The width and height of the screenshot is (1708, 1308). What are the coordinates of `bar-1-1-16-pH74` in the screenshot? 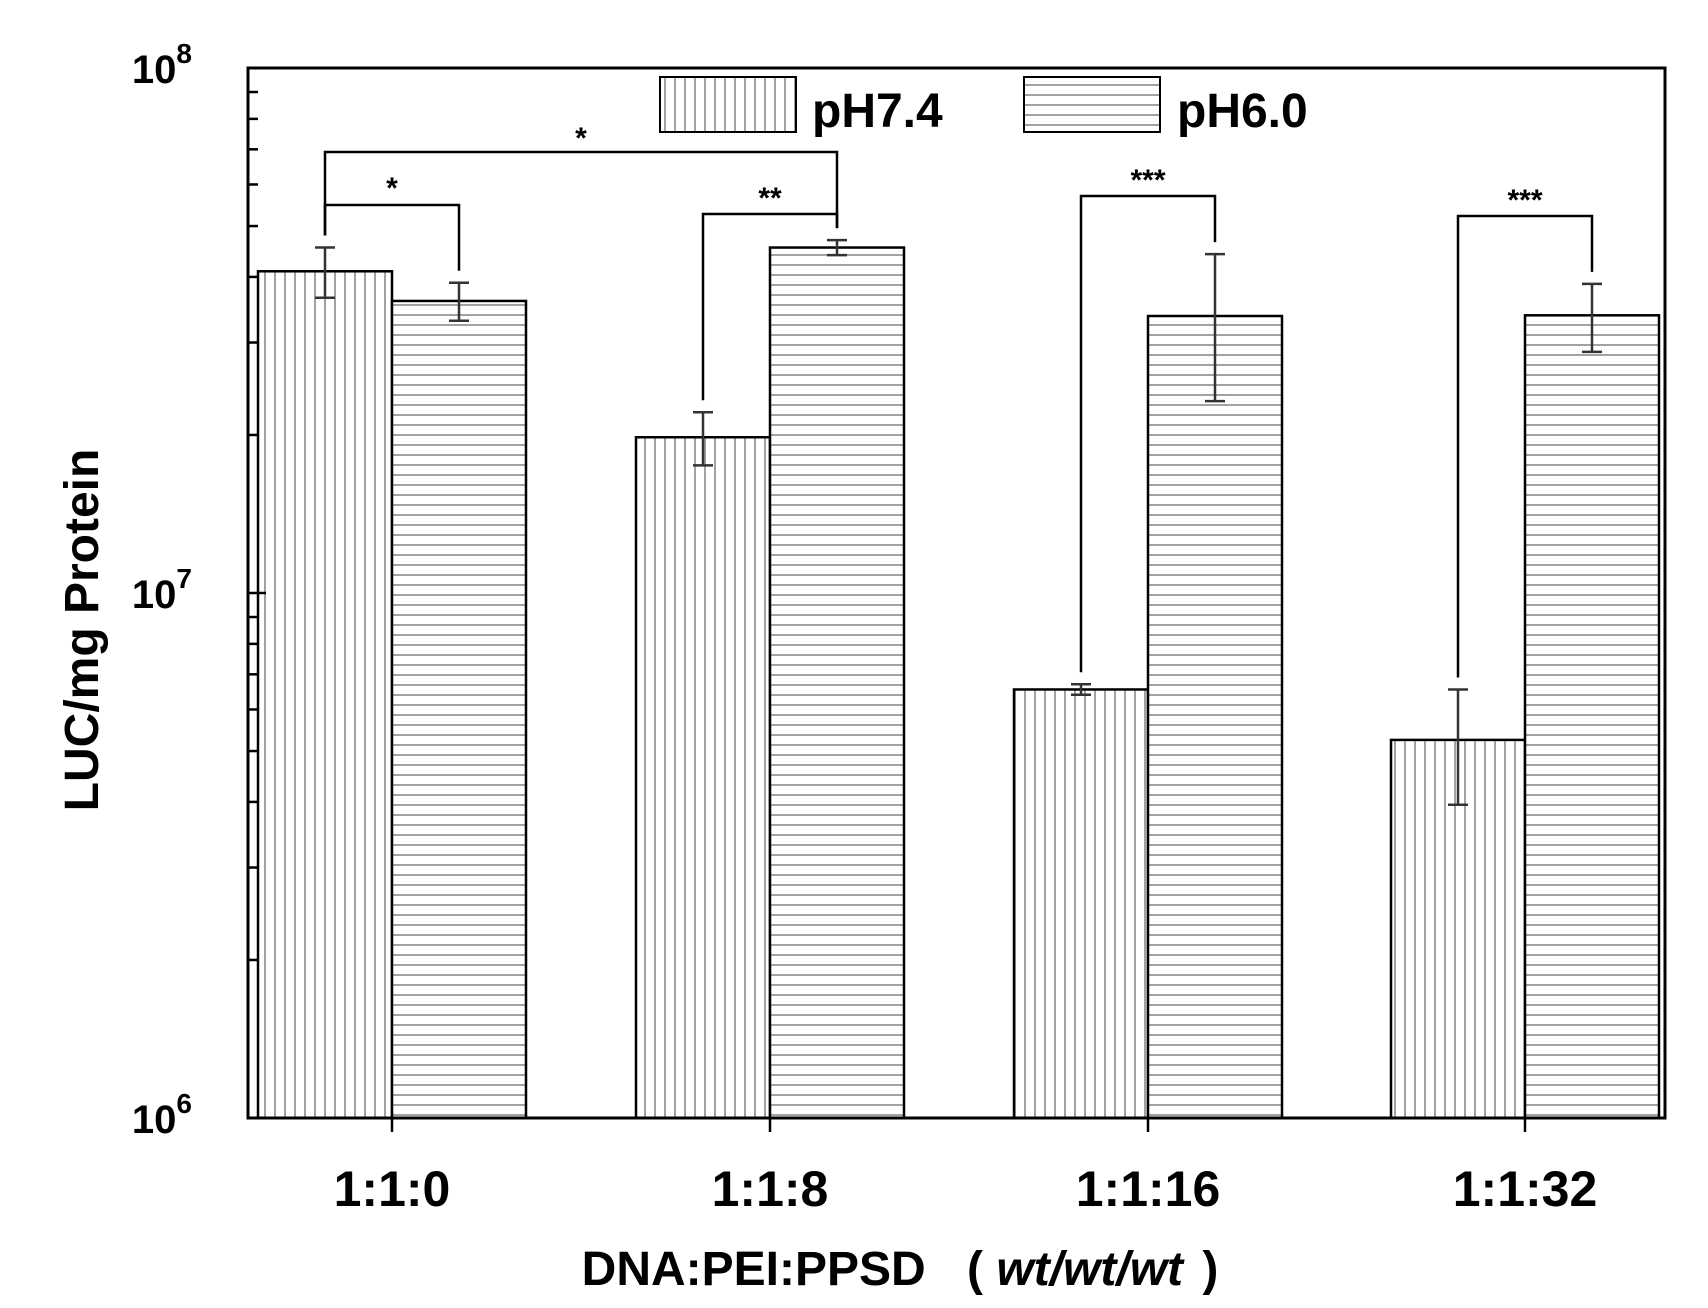 It's located at (1081, 904).